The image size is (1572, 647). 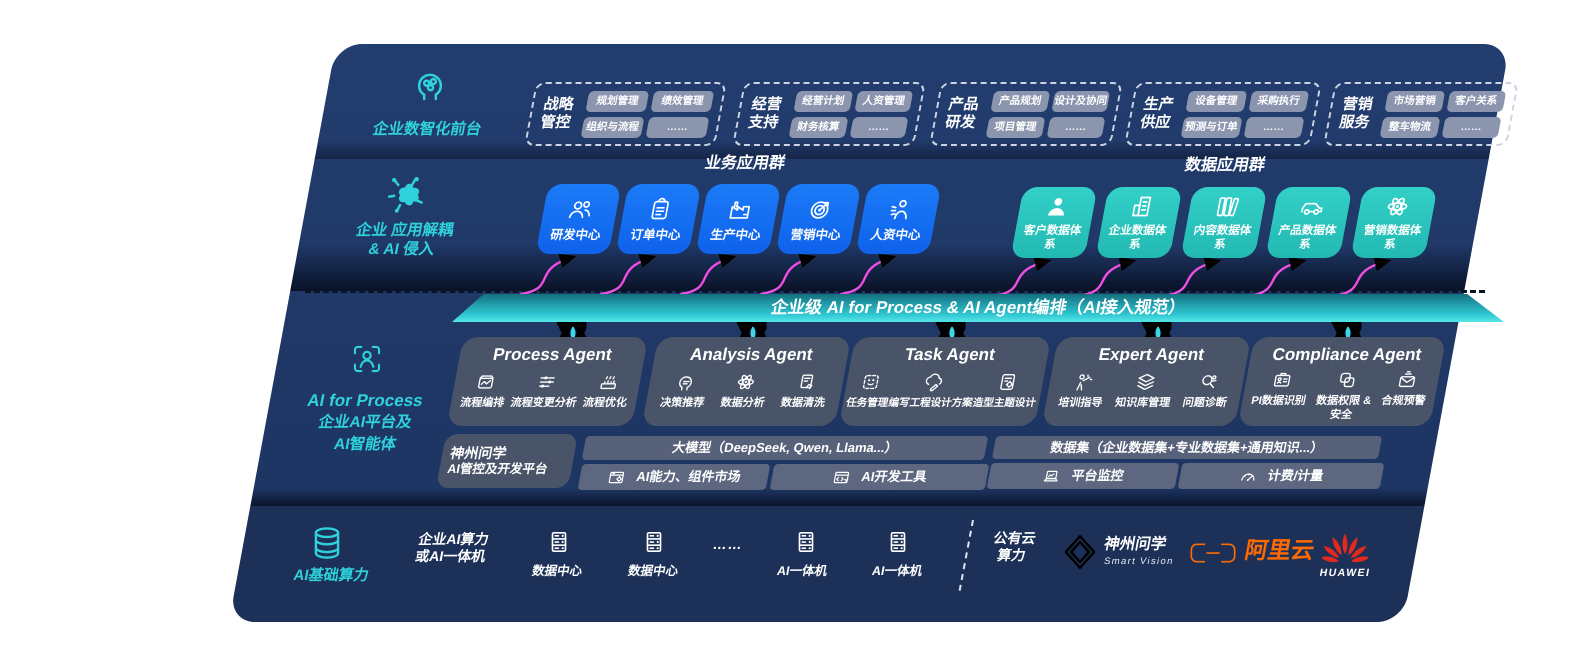 I want to click on monitor-chip: 平台监控, so click(x=1083, y=476).